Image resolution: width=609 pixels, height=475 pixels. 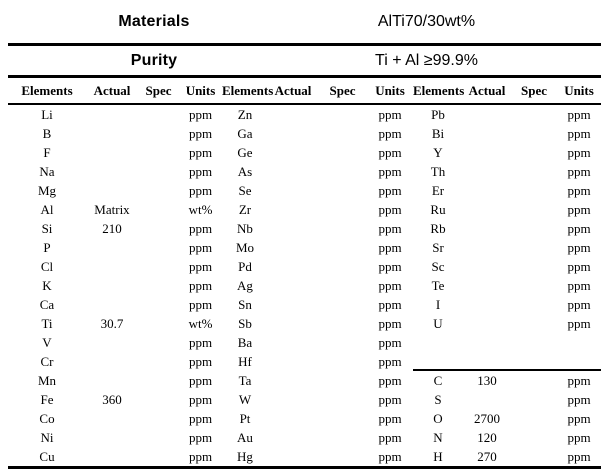 I want to click on cell-elements: Zr, so click(x=245, y=209).